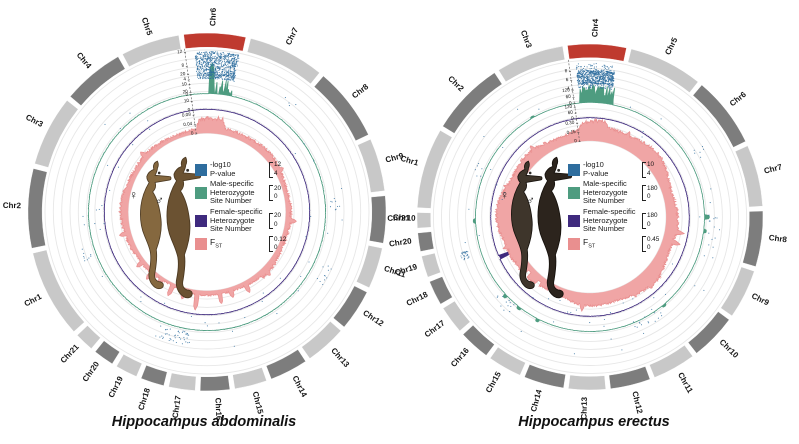  What do you see at coordinates (409, 161) in the screenshot?
I see `chromosome-label: Chr1` at bounding box center [409, 161].